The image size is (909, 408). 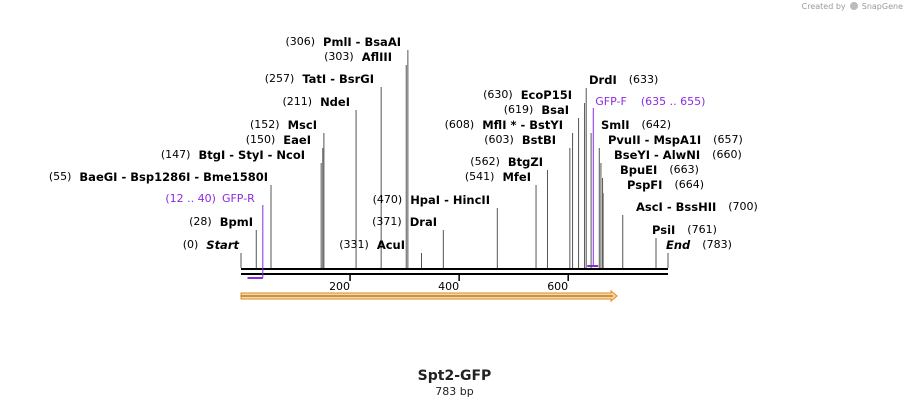 I want to click on site-drdi-label: DrdI (633), so click(x=623, y=80).